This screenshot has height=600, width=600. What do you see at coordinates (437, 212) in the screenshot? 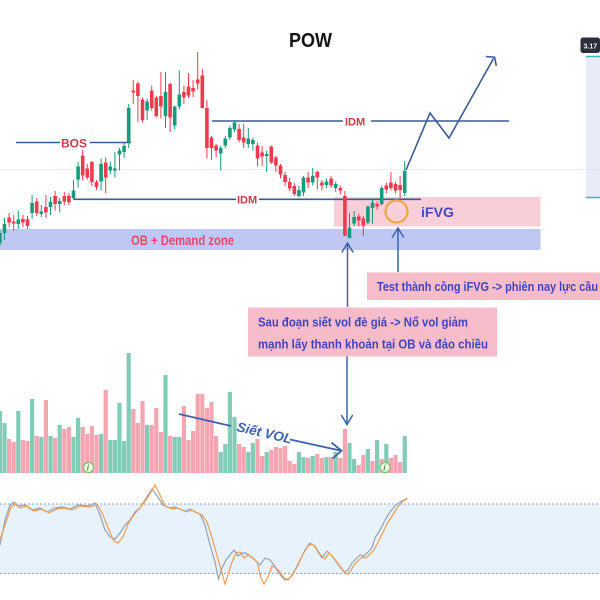
I see `svg-text: iFVG` at bounding box center [437, 212].